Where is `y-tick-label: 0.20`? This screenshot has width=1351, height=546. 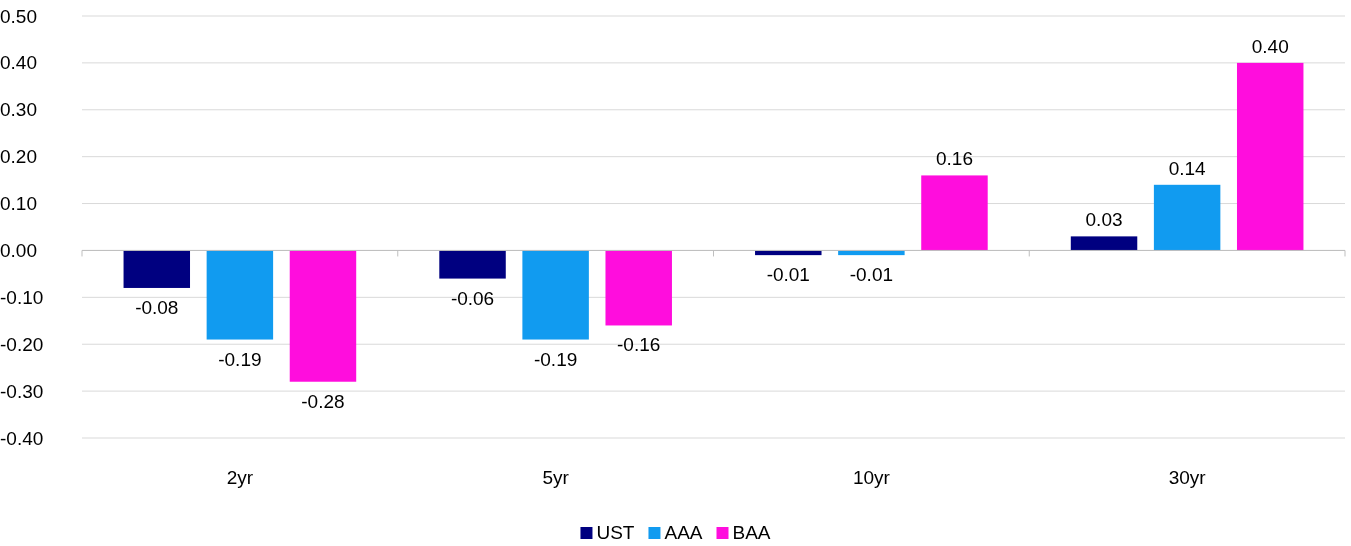
y-tick-label: 0.20 is located at coordinates (18, 157).